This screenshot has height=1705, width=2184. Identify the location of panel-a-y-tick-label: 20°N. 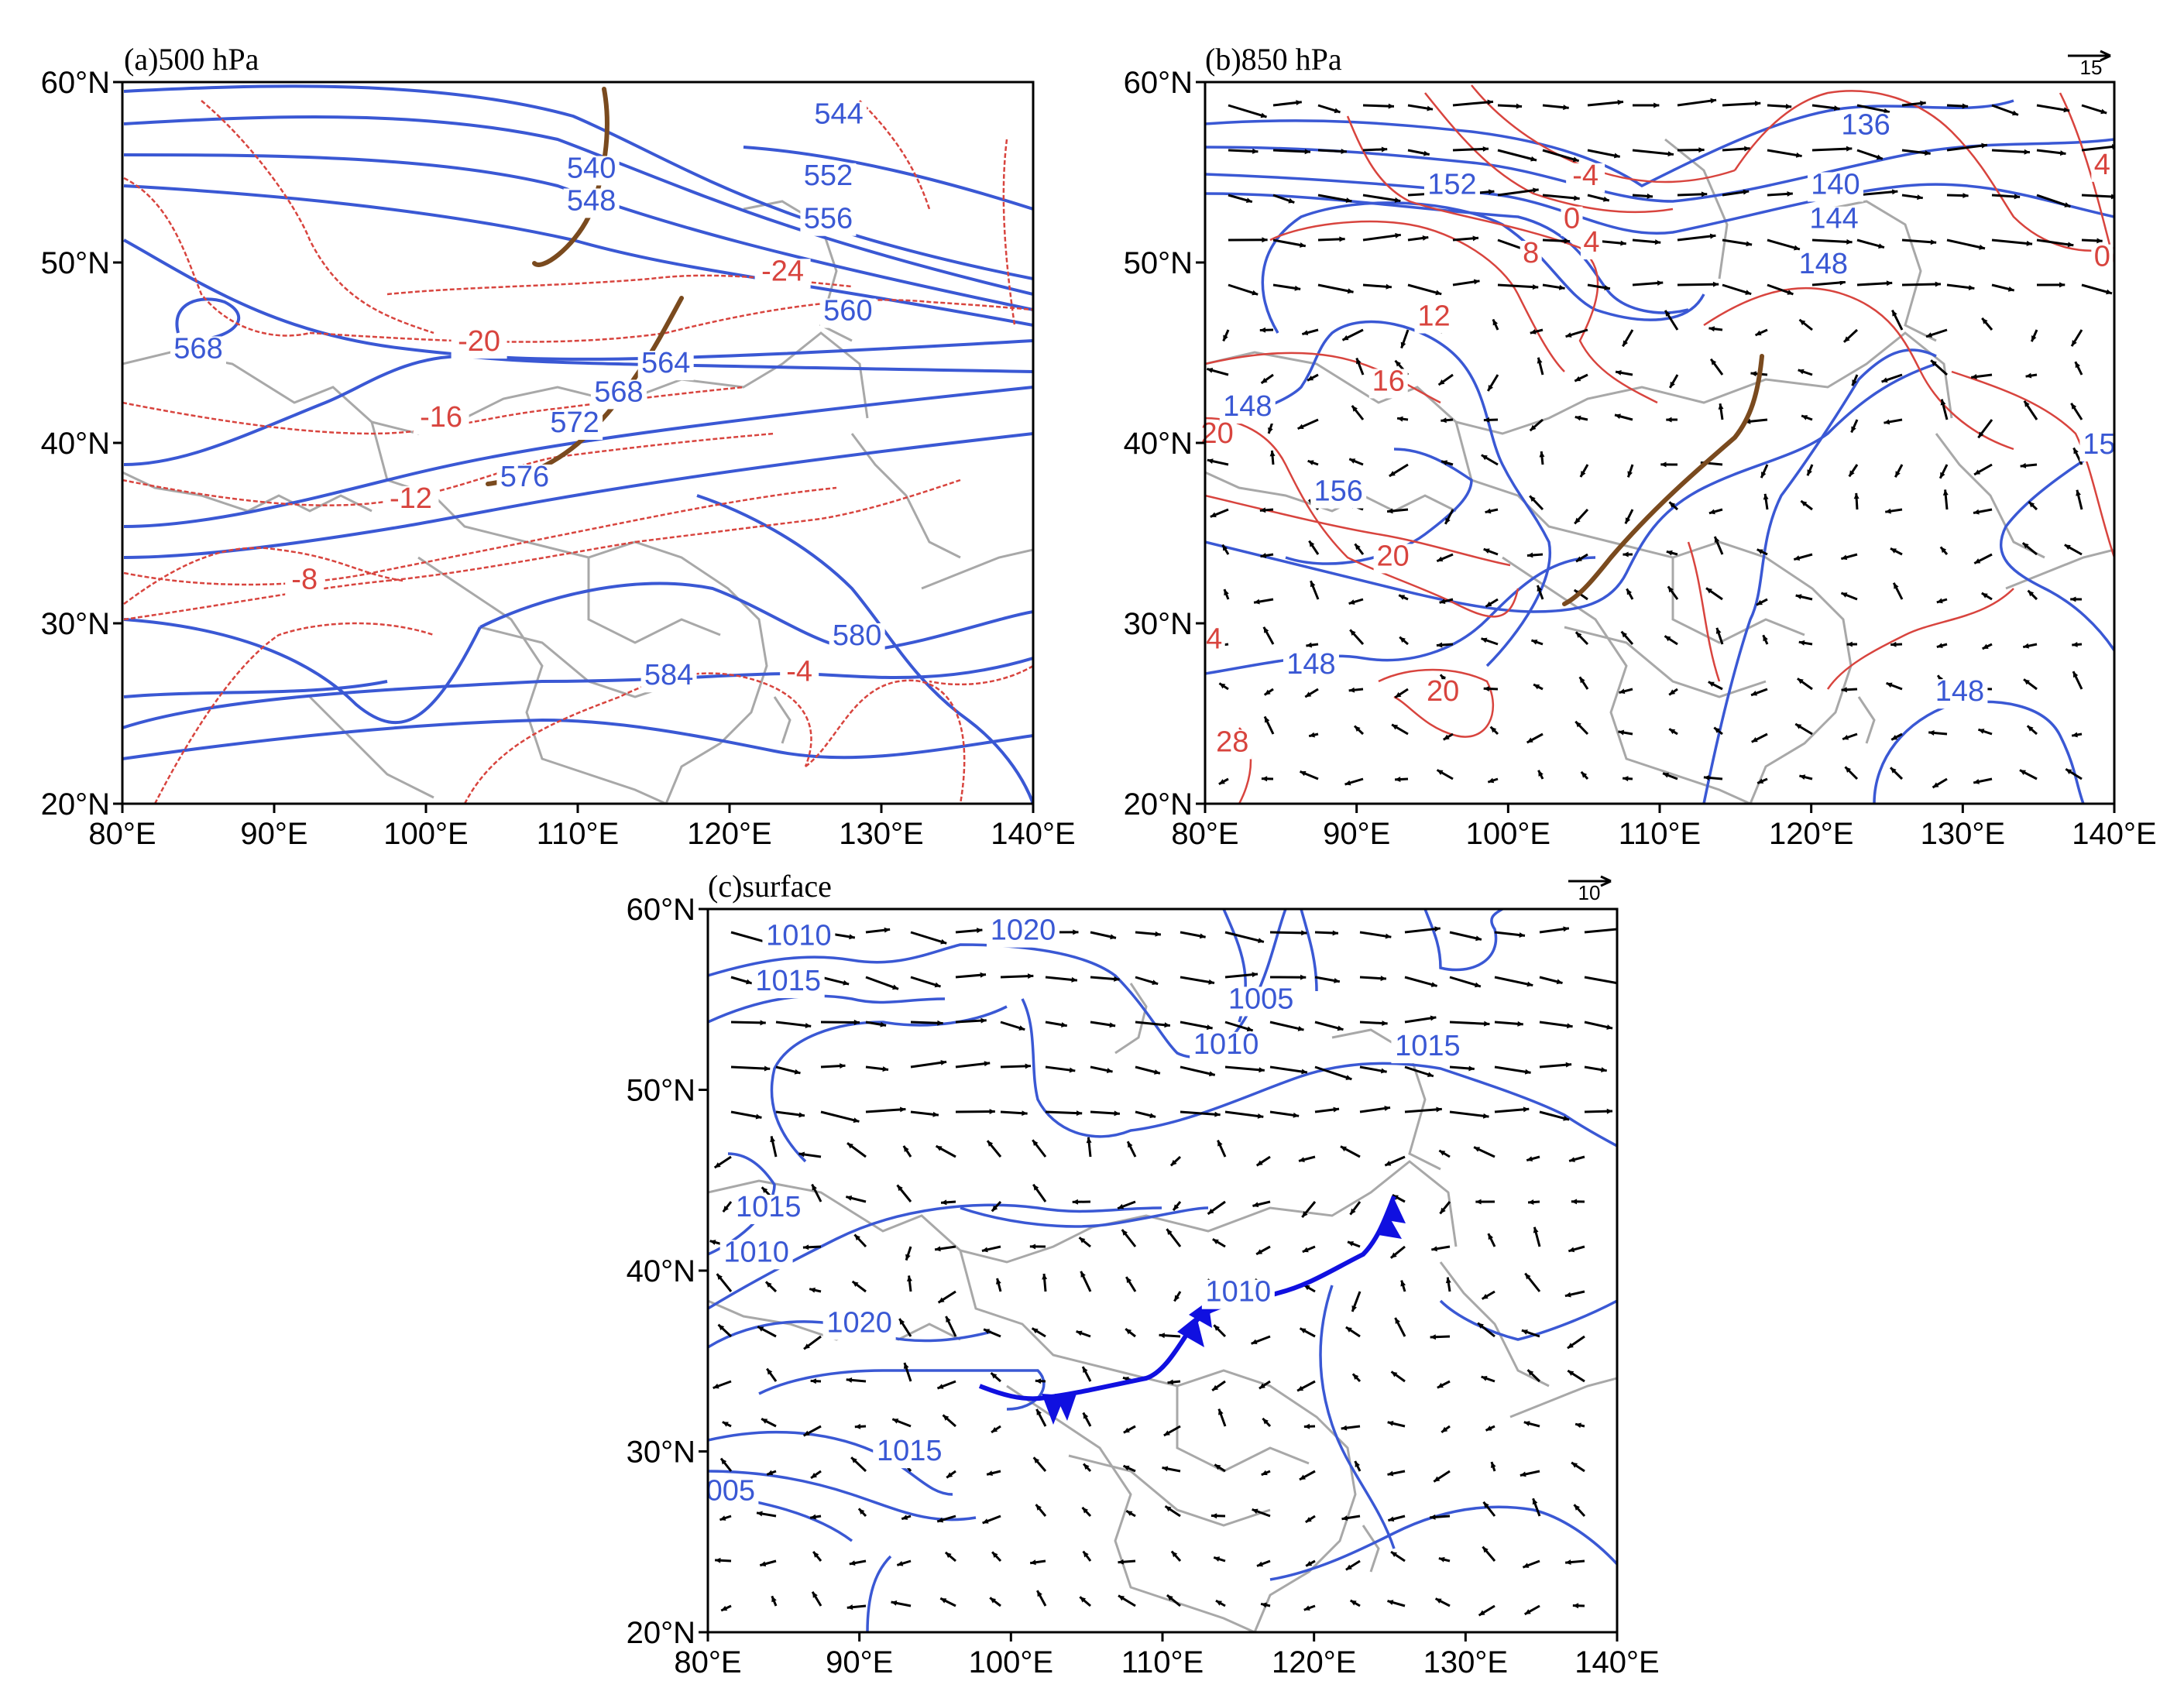
(75, 804).